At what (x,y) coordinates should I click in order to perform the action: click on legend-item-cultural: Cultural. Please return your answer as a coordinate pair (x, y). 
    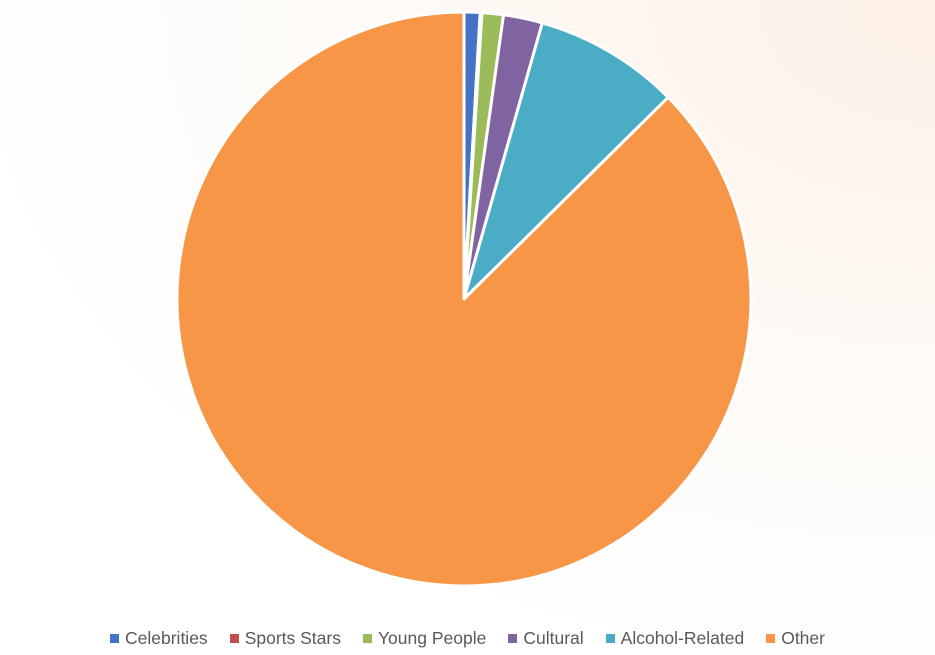
    Looking at the image, I should click on (546, 638).